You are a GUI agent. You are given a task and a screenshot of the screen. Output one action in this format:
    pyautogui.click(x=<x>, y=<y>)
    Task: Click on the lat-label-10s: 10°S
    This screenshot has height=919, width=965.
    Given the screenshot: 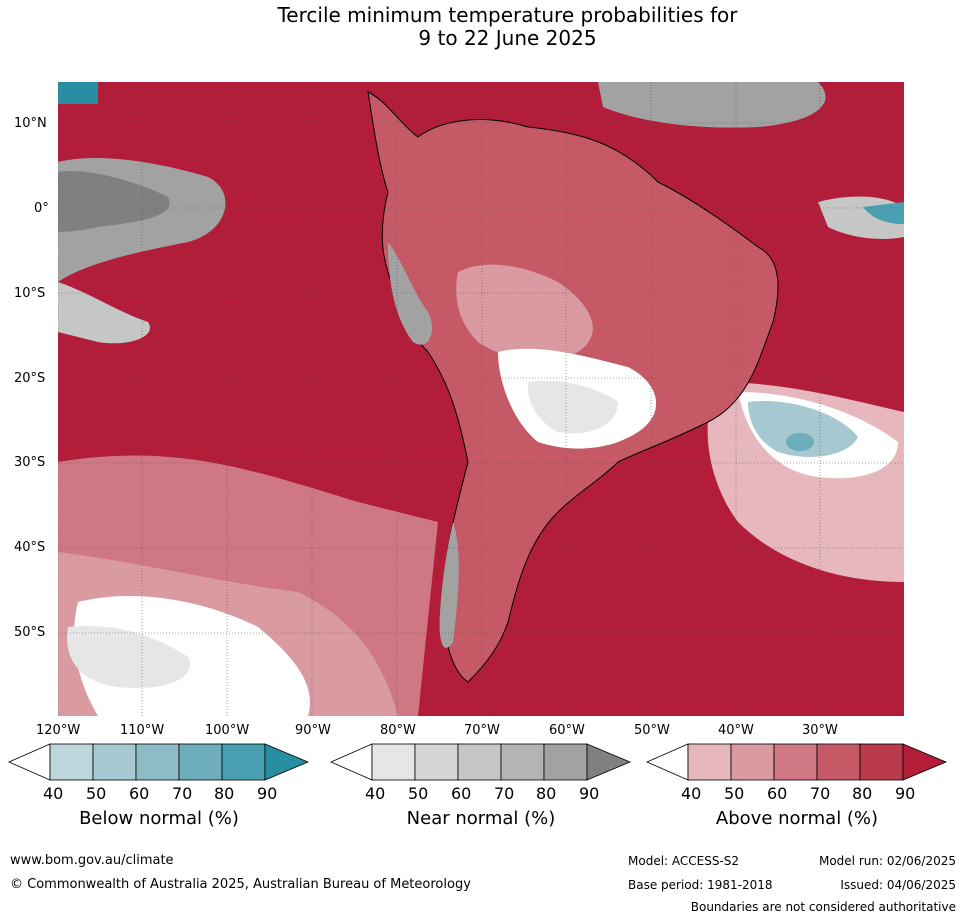 What is the action you would take?
    pyautogui.click(x=30, y=293)
    